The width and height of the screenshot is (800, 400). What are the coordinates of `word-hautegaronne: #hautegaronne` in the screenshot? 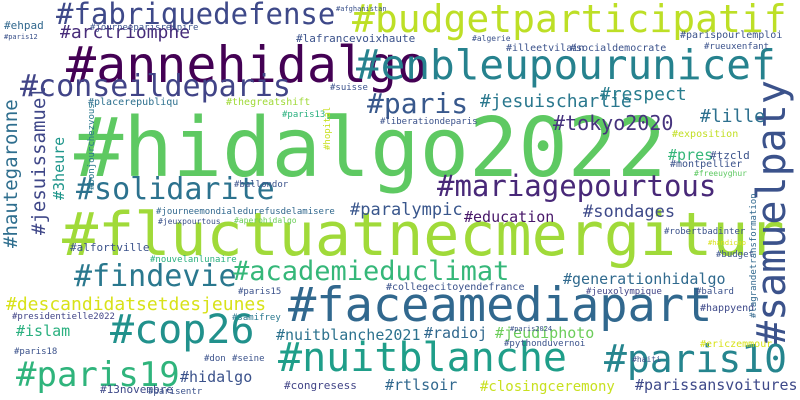 It's located at (11, 173).